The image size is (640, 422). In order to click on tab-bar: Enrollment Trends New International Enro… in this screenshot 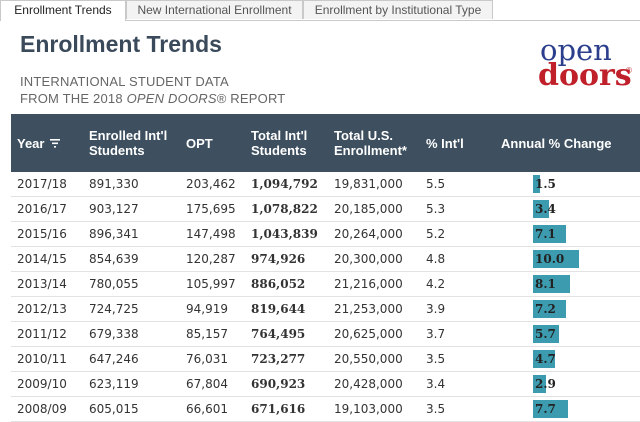, I will do `click(320, 10)`.